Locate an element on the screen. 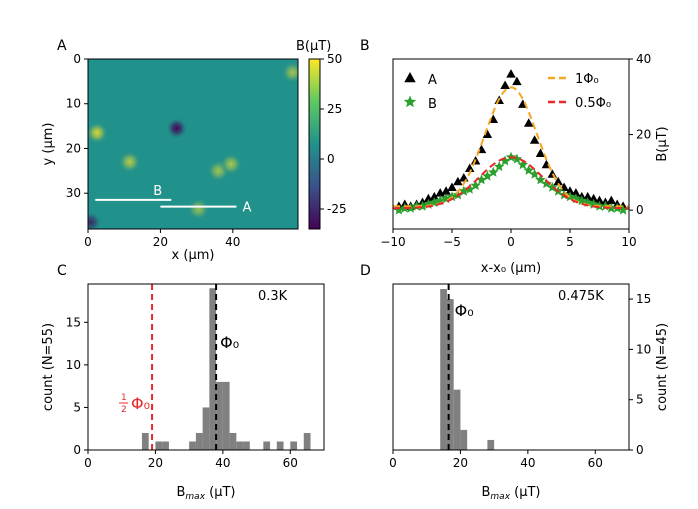  fit-half-phi0-line is located at coordinates (511, 183).